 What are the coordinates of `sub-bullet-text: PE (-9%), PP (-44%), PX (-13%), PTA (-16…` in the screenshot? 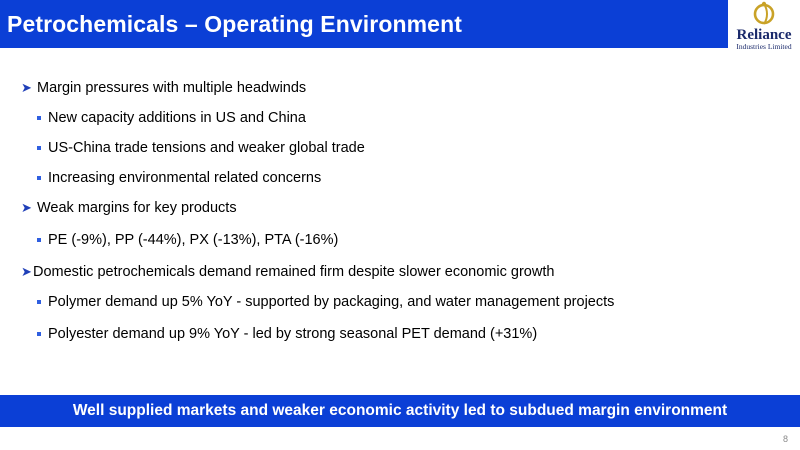 It's located at (193, 240).